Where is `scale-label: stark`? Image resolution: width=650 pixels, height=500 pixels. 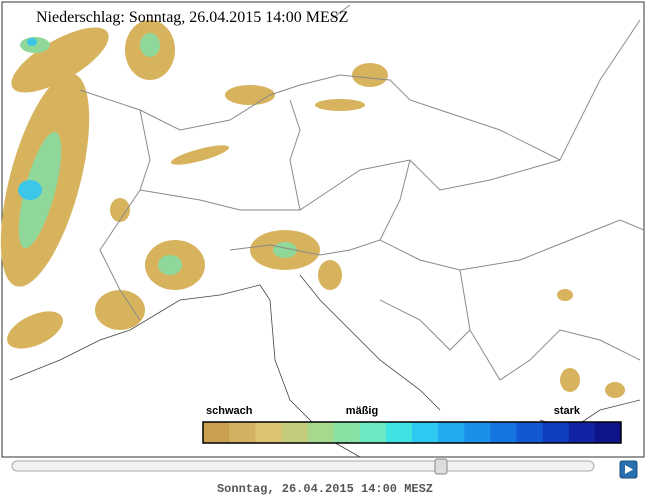 scale-label: stark is located at coordinates (567, 411).